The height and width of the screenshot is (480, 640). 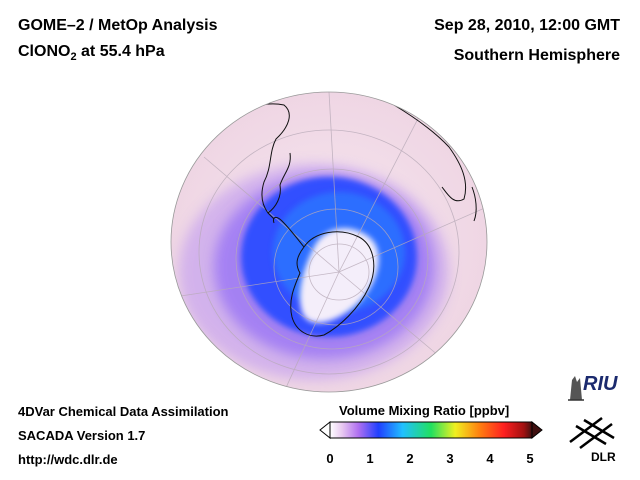 What do you see at coordinates (123, 411) in the screenshot?
I see `footer-line1: 4DVar Chemical Data Assimilation` at bounding box center [123, 411].